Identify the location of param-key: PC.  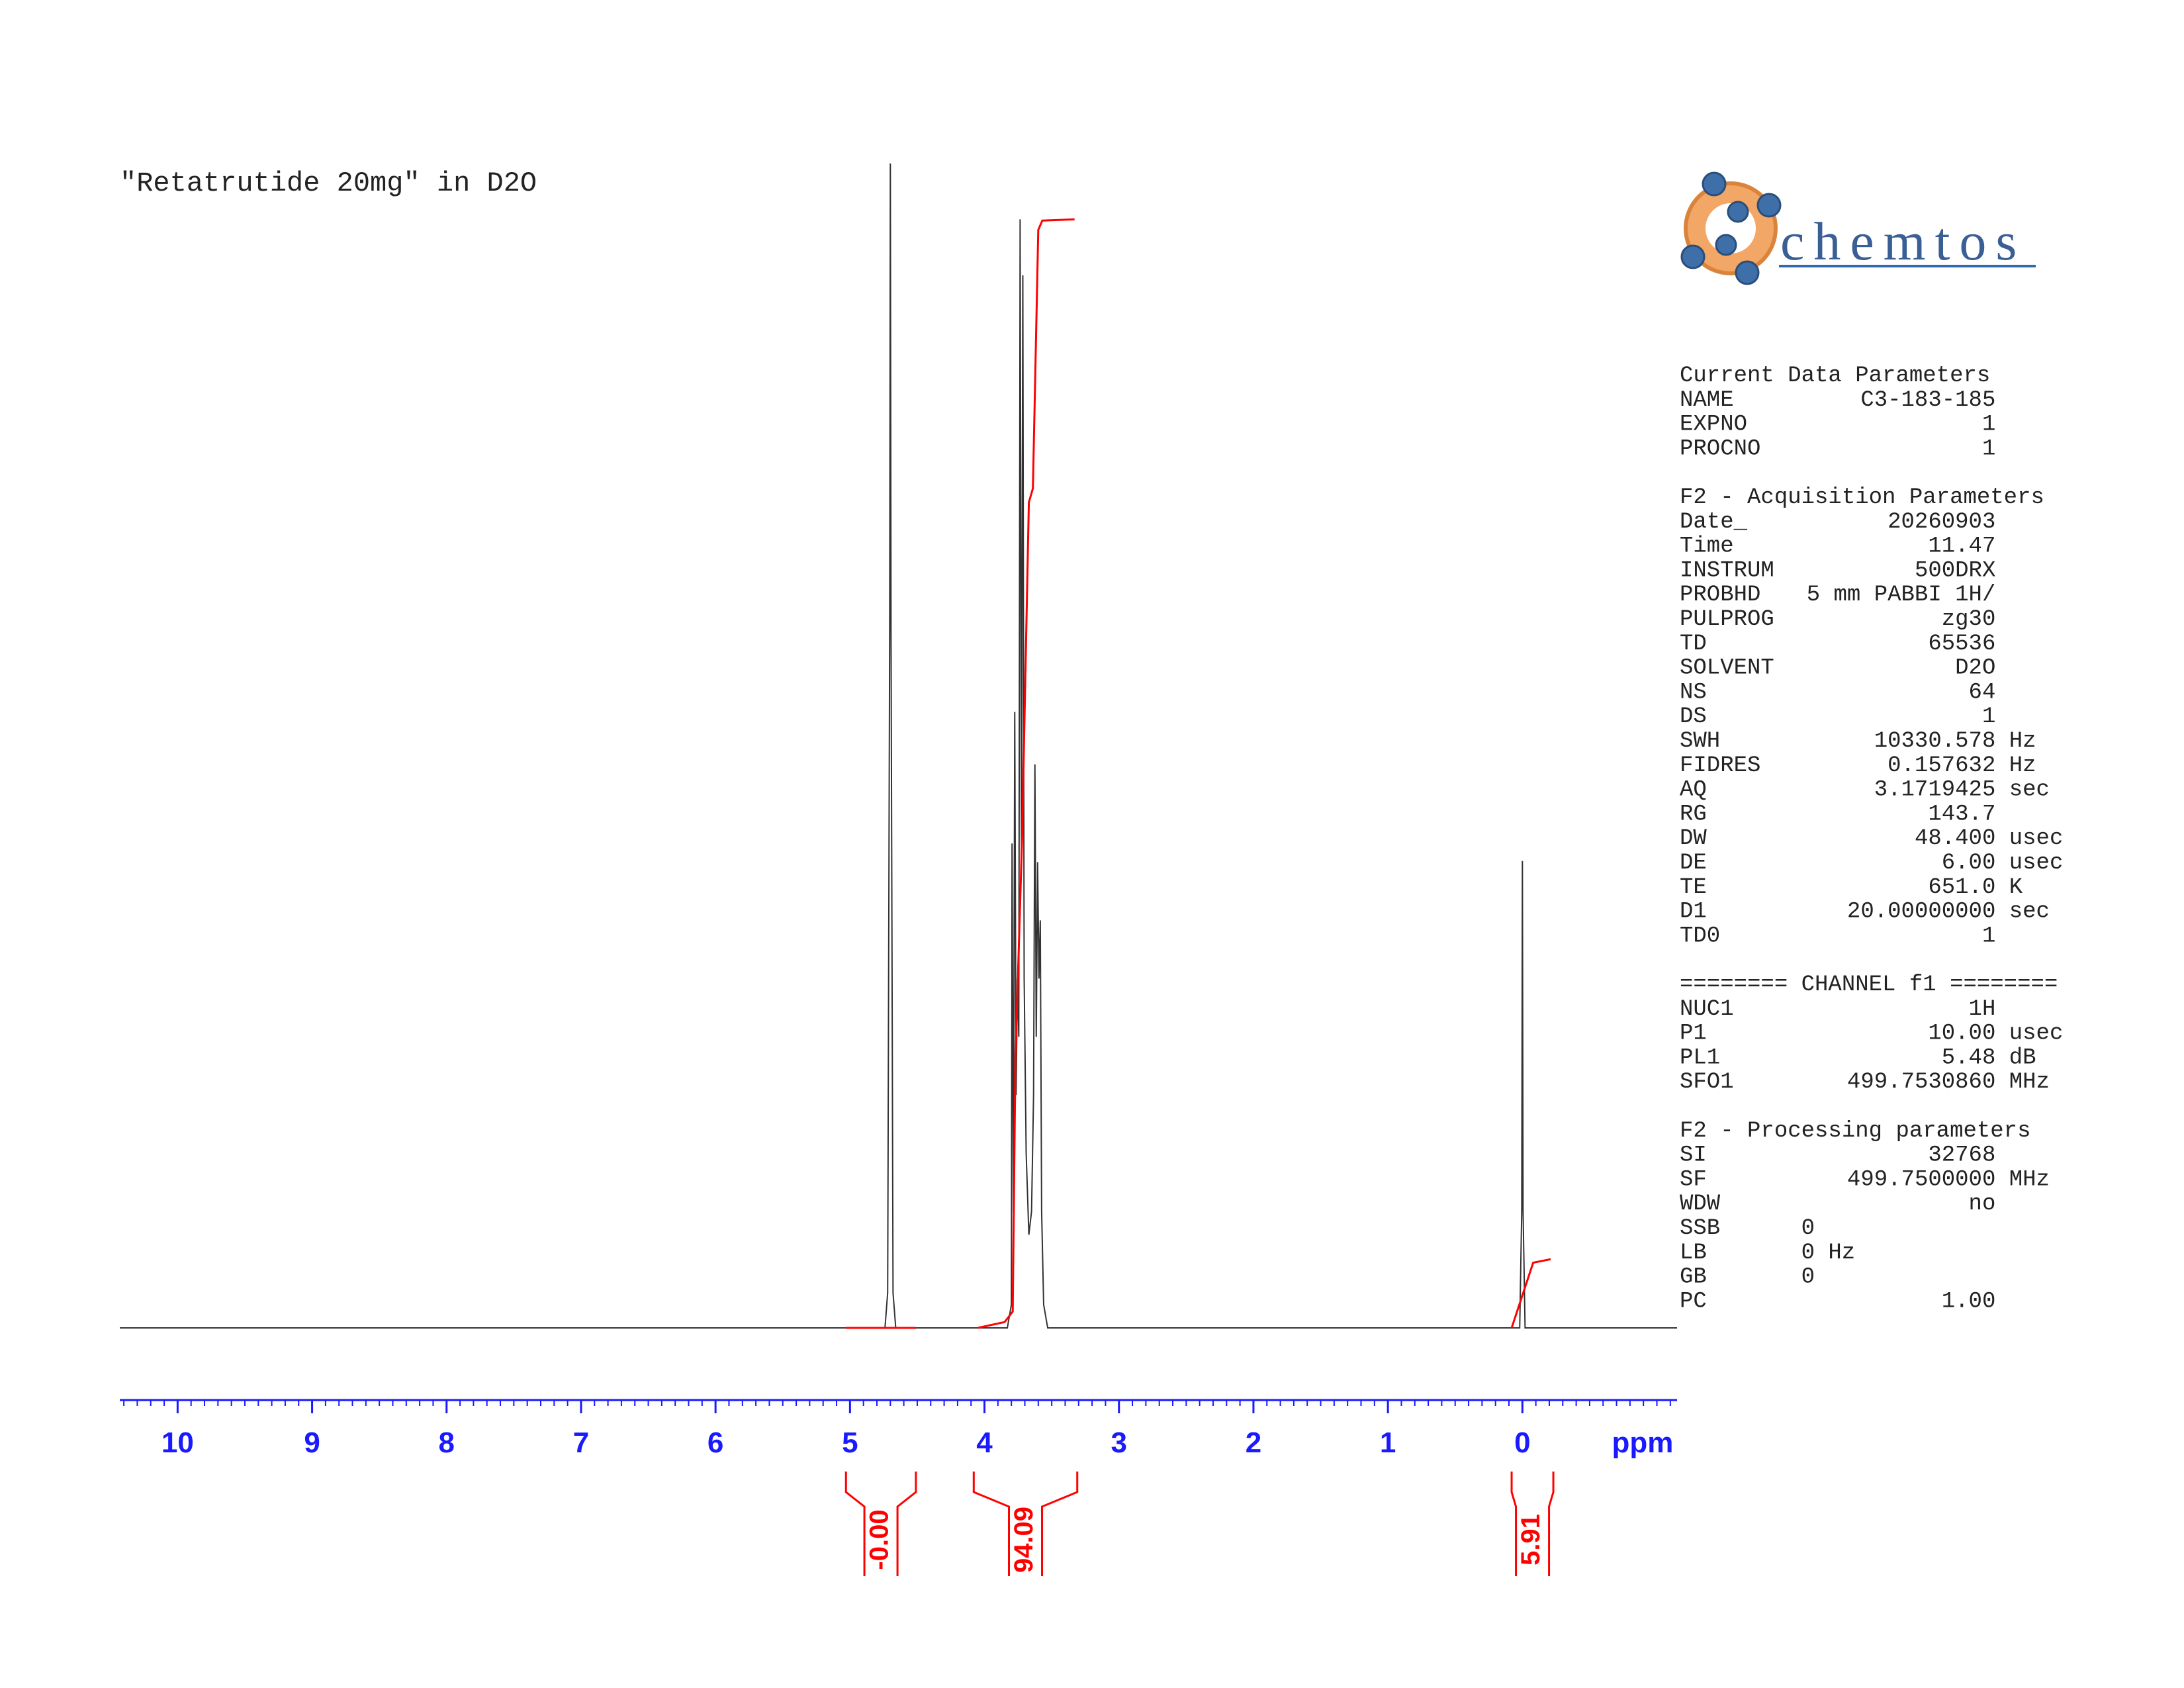
(1693, 1301).